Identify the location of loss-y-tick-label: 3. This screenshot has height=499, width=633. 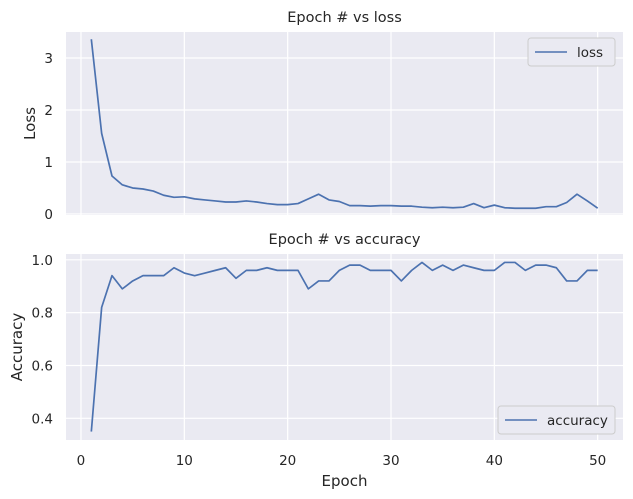
(48, 59).